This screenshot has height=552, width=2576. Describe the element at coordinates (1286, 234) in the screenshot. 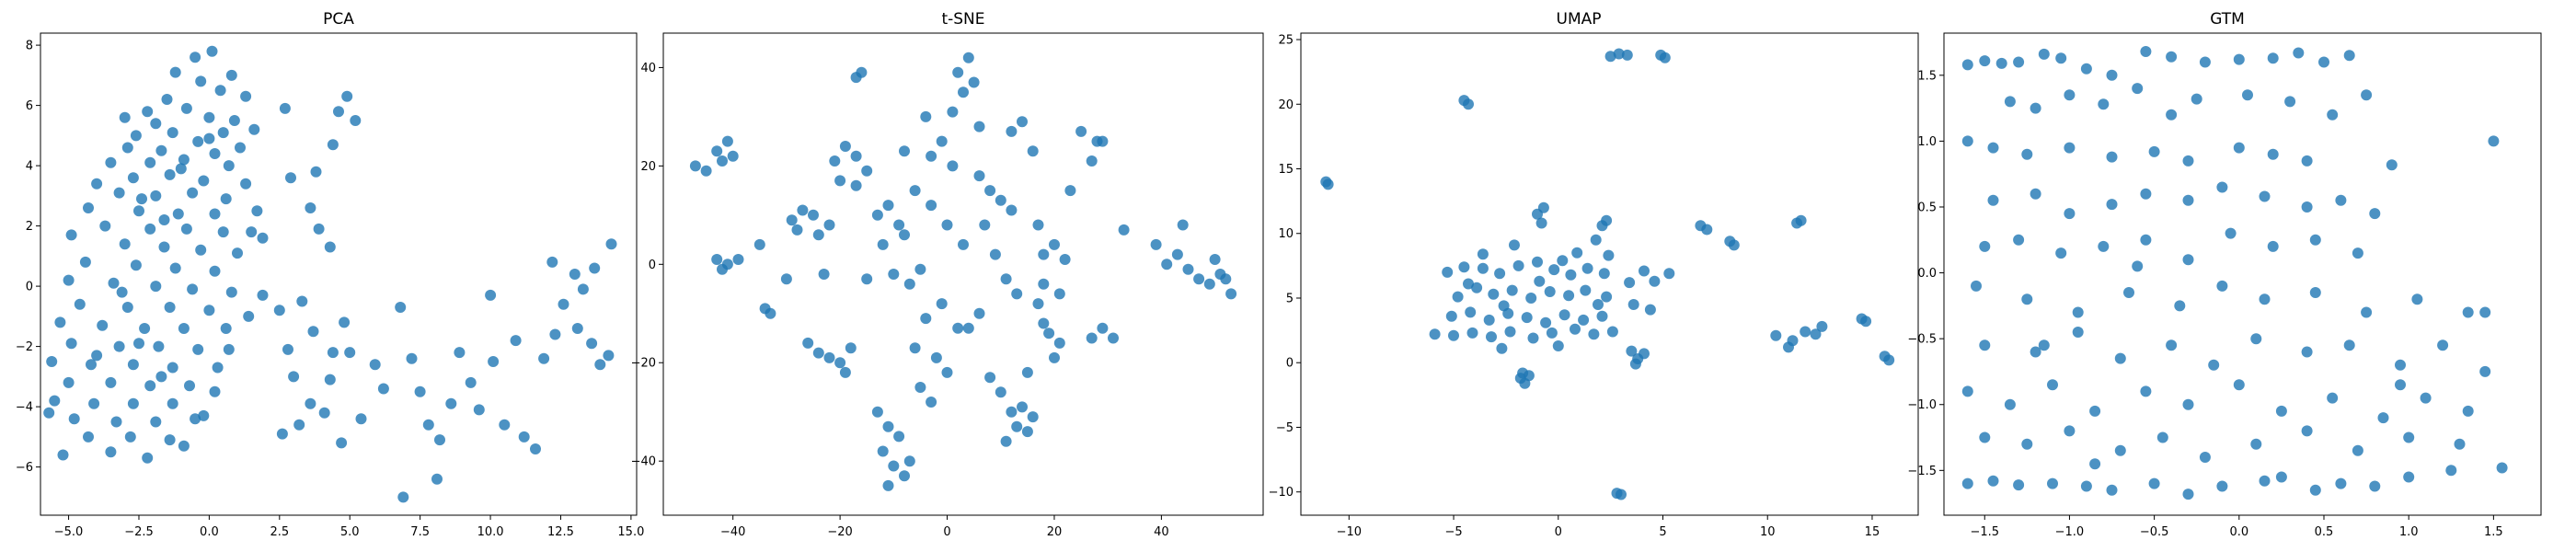

I see `y-tick-label: 10` at that location.